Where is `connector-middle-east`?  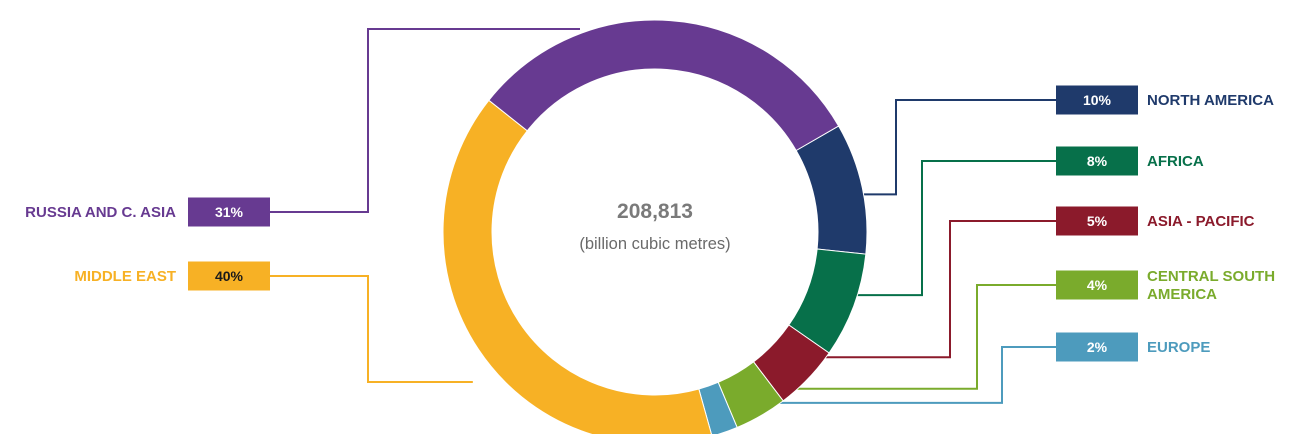
connector-middle-east is located at coordinates (371, 329).